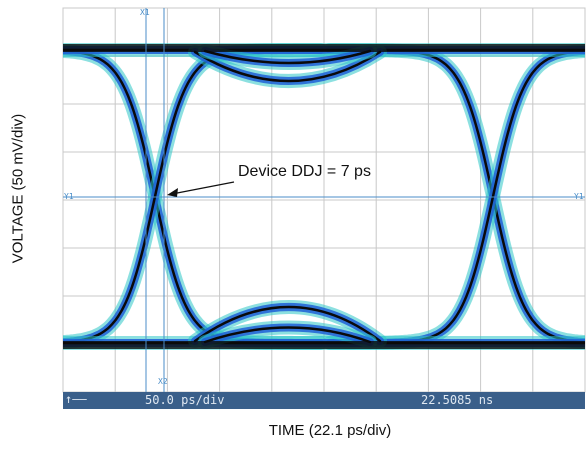 The height and width of the screenshot is (449, 587). Describe the element at coordinates (185, 400) in the screenshot. I see `status-time-scale: 50.0 ps/div` at that location.